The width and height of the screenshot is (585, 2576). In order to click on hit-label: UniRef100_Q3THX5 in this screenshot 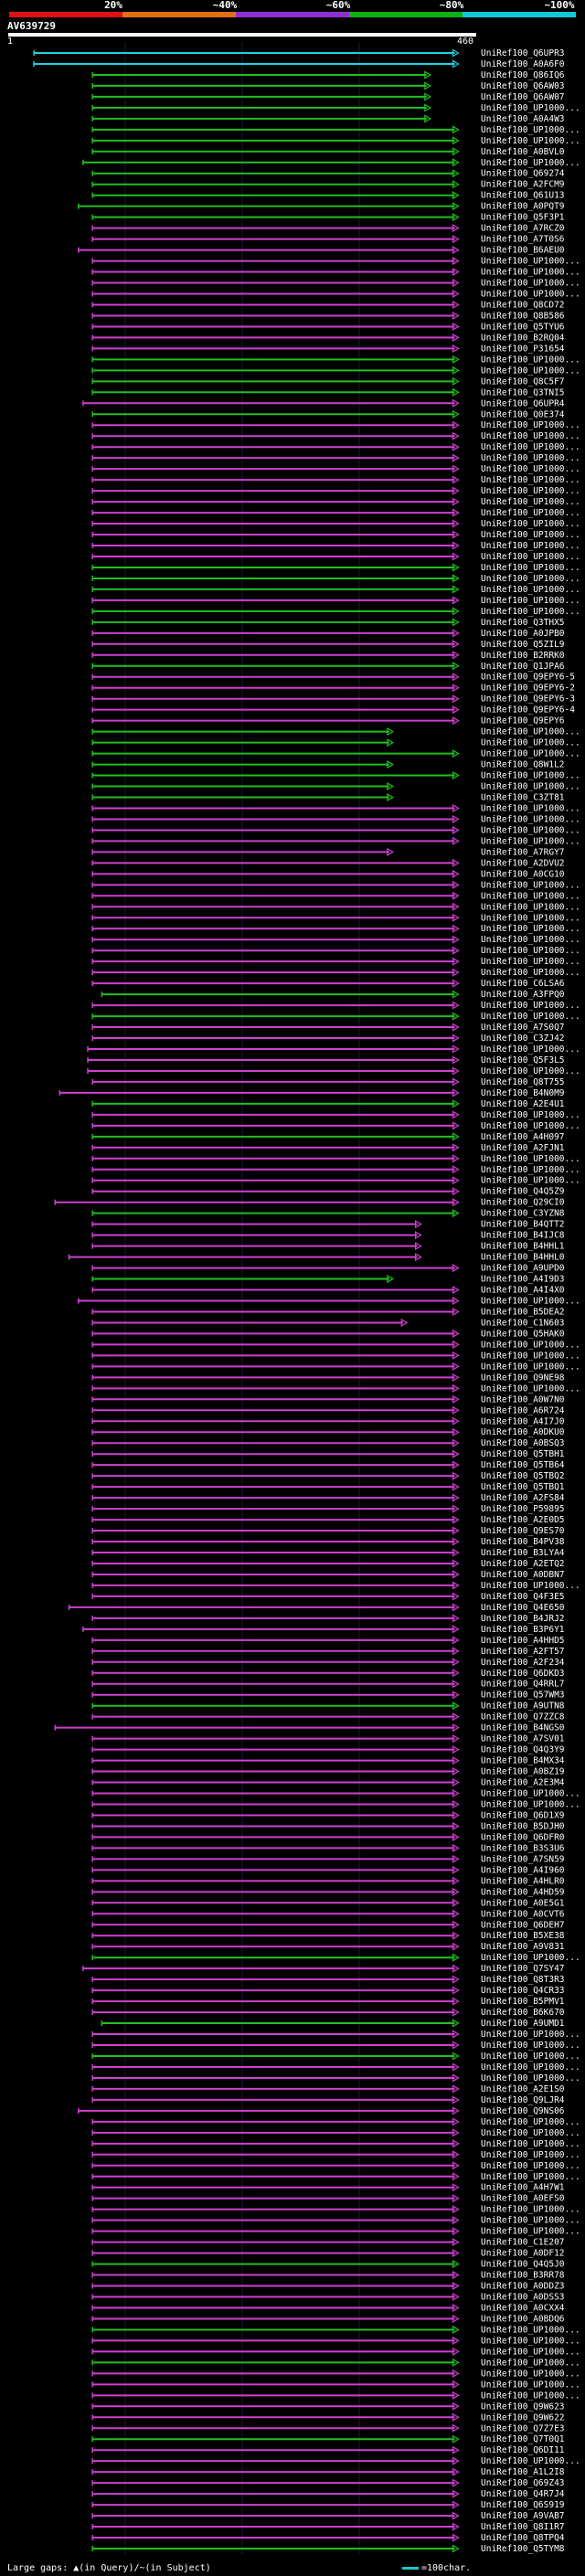, I will do `click(523, 623)`.